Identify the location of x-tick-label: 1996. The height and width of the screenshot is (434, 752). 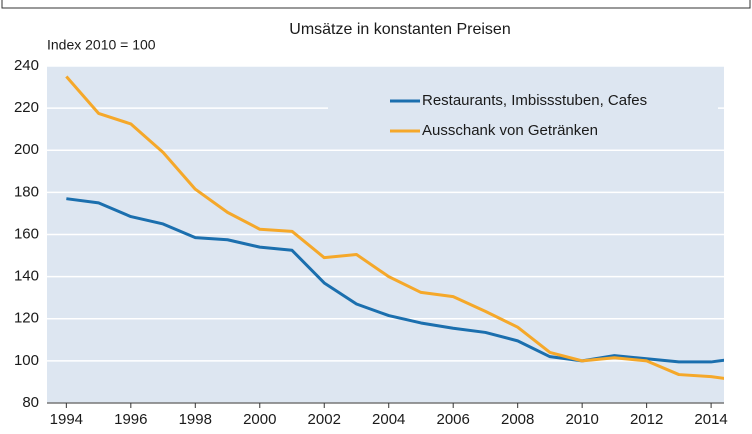
(130, 419).